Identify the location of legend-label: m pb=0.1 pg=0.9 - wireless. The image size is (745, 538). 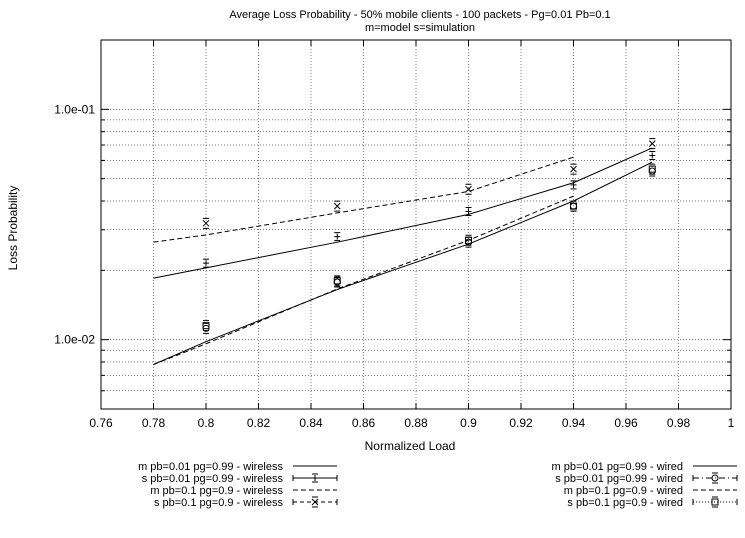
(216, 491).